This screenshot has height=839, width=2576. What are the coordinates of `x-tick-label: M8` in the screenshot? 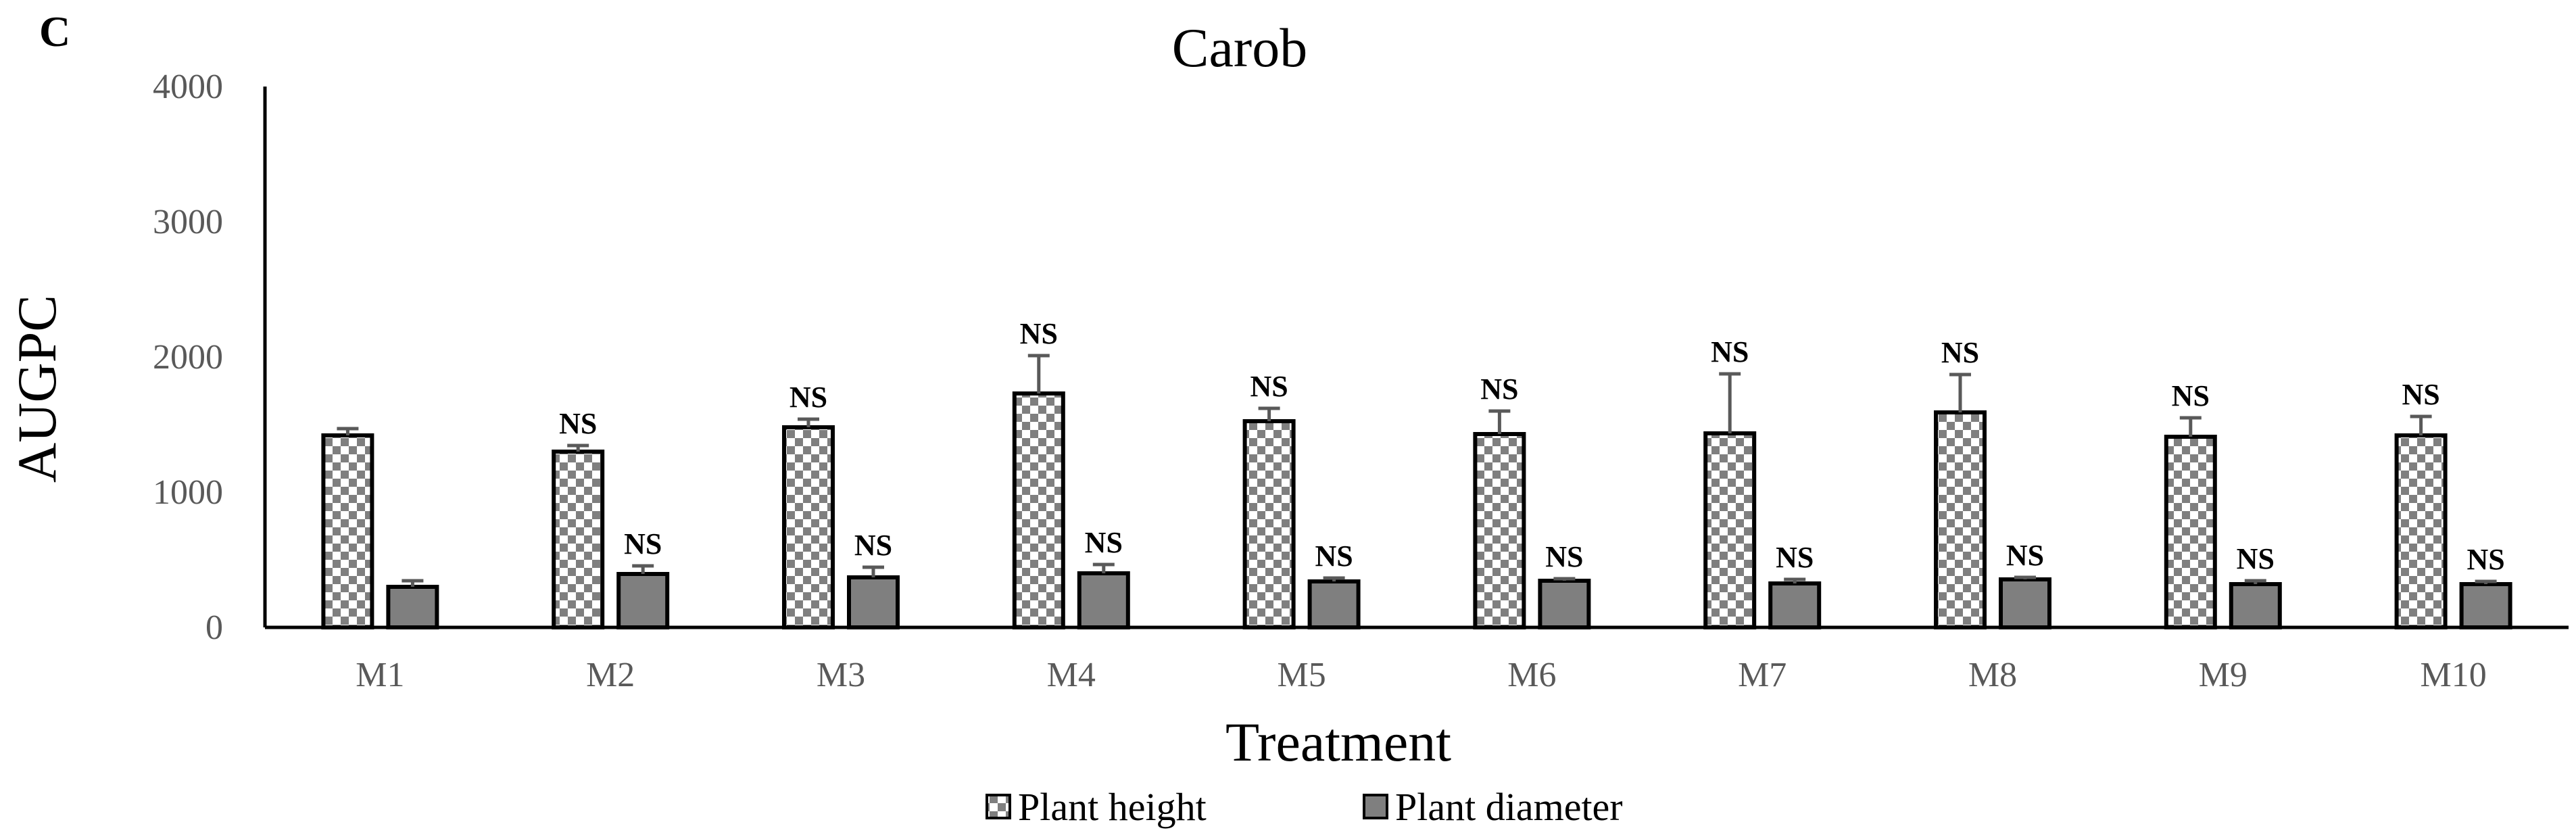 It's located at (1992, 675).